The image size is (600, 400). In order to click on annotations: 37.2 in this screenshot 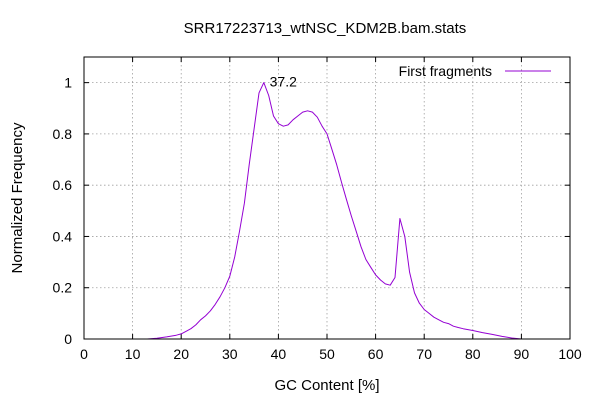, I will do `click(283, 81)`.